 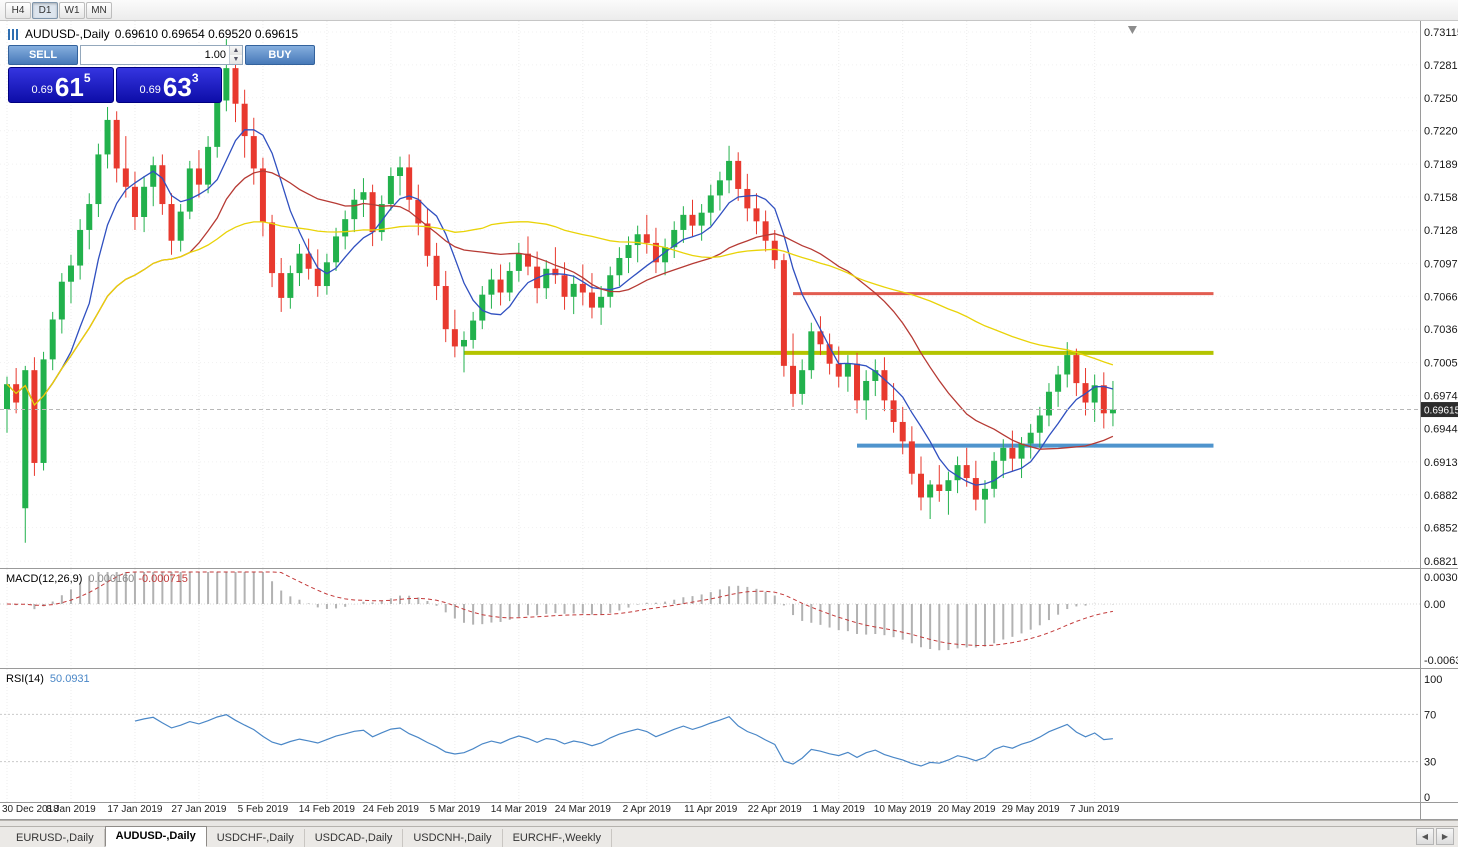 What do you see at coordinates (44, 579) in the screenshot?
I see `macd-name: MACD(12,26,9)` at bounding box center [44, 579].